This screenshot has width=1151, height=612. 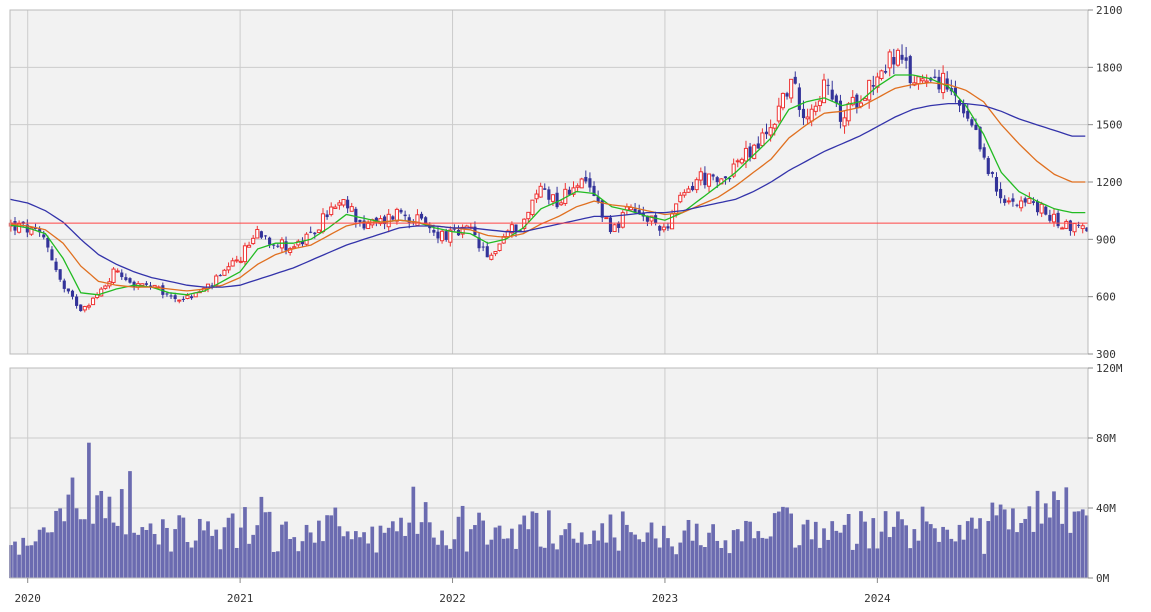 I want to click on price-axis: 2100 1800 1500 1200 900 600 300, so click(x=1105, y=182).